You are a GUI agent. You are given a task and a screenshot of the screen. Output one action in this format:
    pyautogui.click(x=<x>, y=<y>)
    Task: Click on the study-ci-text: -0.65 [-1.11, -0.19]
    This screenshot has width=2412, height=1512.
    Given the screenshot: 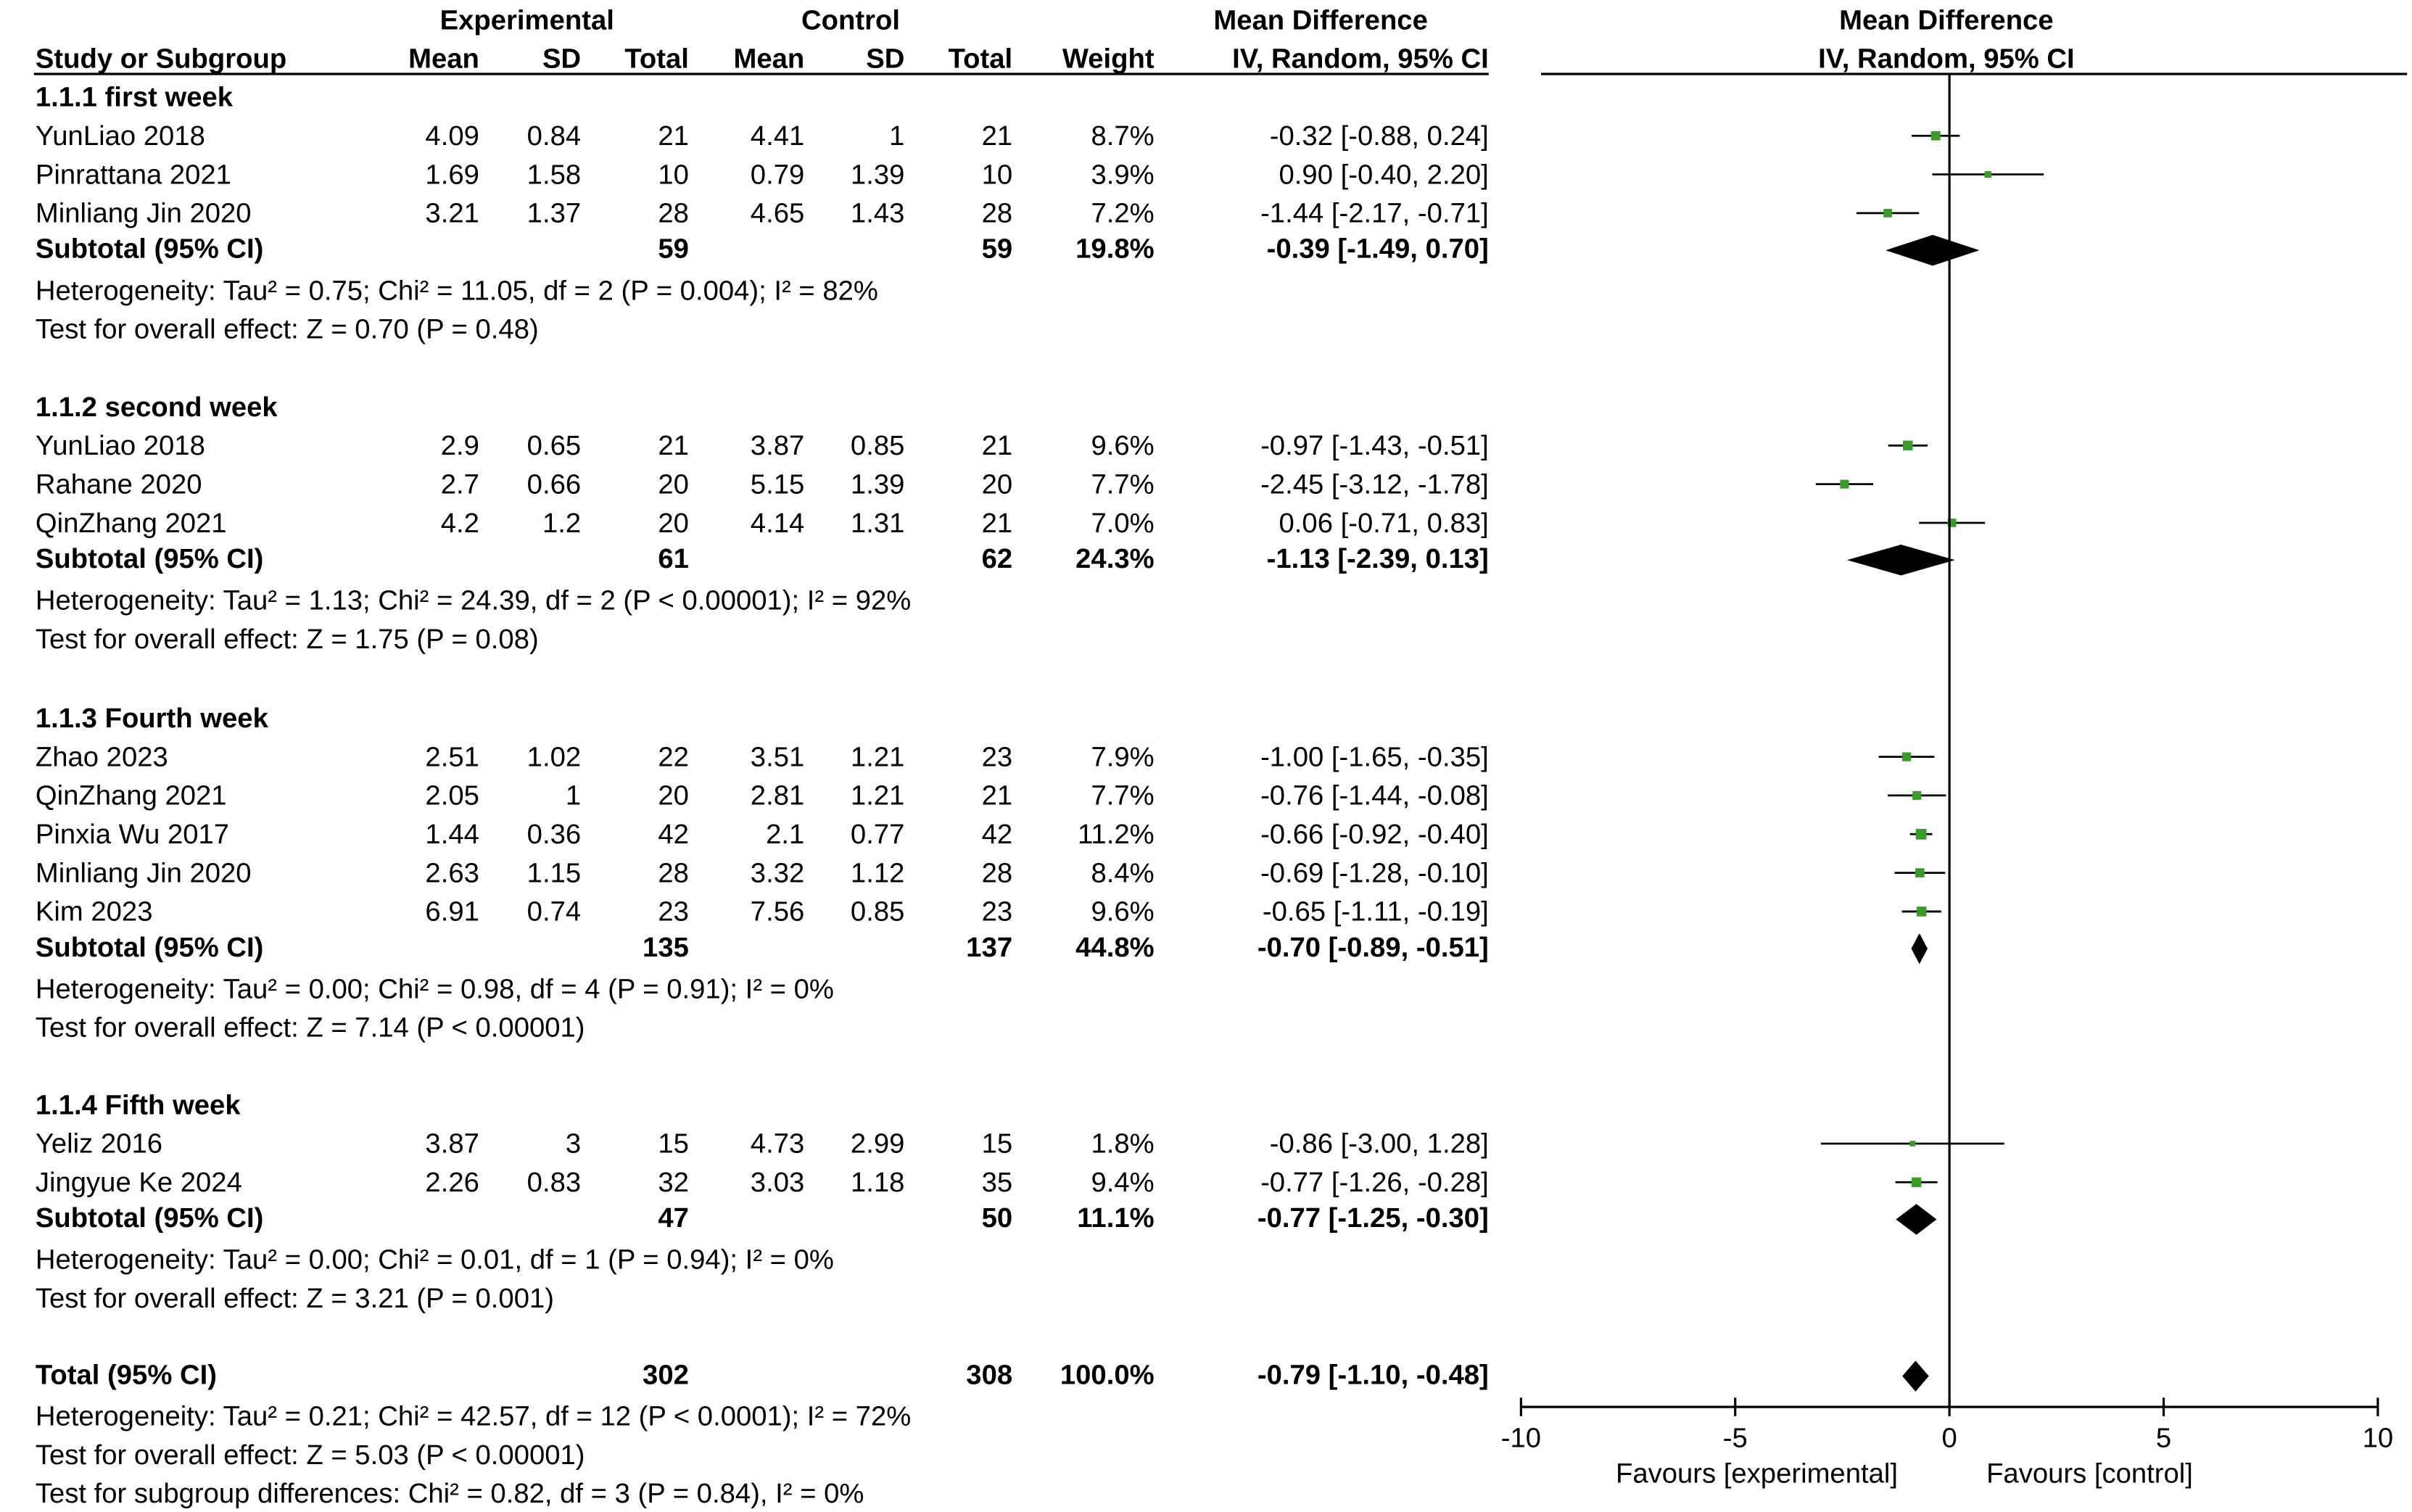 What is the action you would take?
    pyautogui.click(x=1376, y=912)
    